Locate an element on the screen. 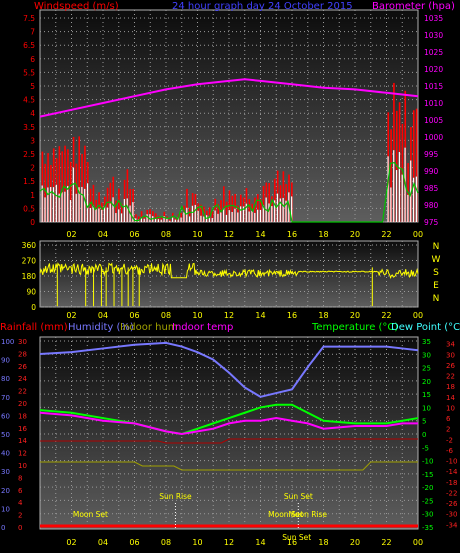 The image size is (460, 553). humidity-tick-label: 100 is located at coordinates (7, 342).